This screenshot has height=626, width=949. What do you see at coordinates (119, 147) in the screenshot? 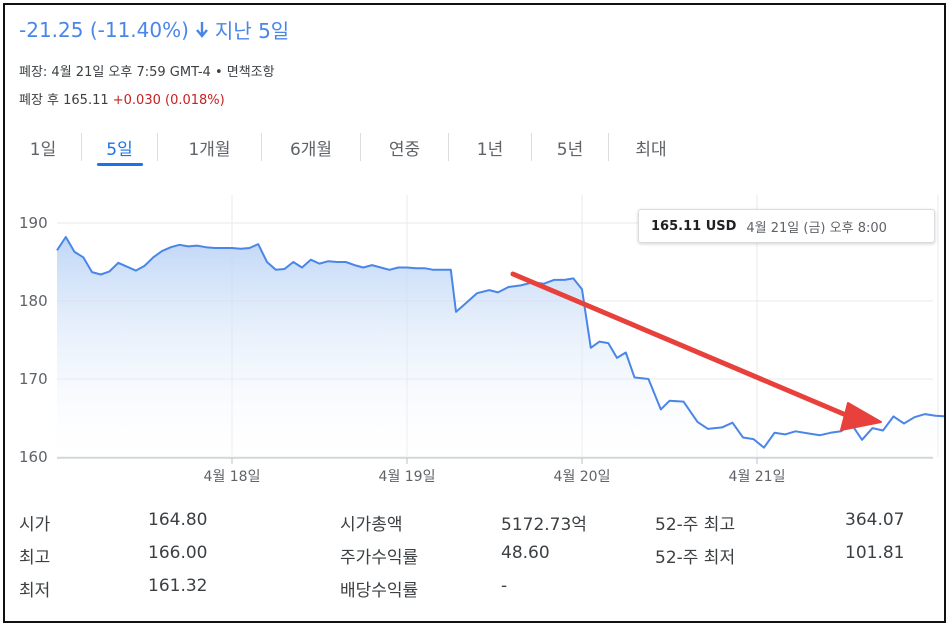
I see `tab-5-day: 5일` at bounding box center [119, 147].